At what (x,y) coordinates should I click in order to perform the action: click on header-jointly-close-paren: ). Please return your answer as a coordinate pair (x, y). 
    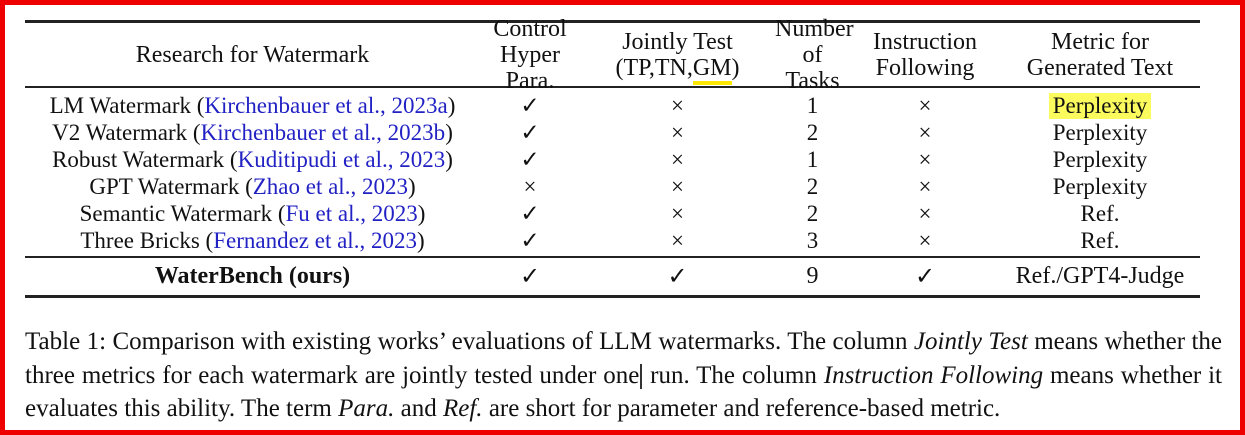
    Looking at the image, I should click on (735, 67).